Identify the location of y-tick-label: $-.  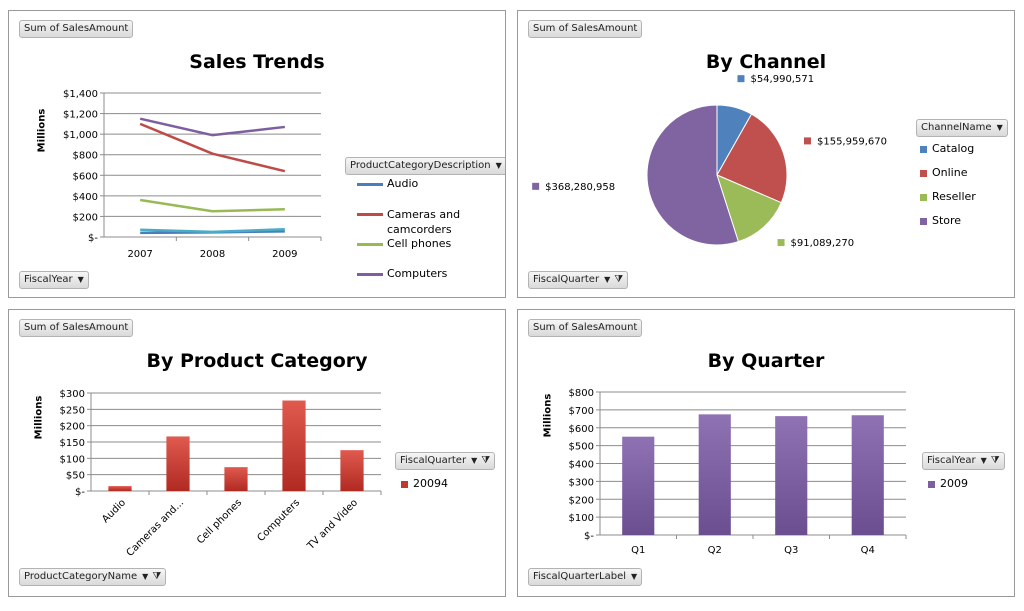
(93, 238).